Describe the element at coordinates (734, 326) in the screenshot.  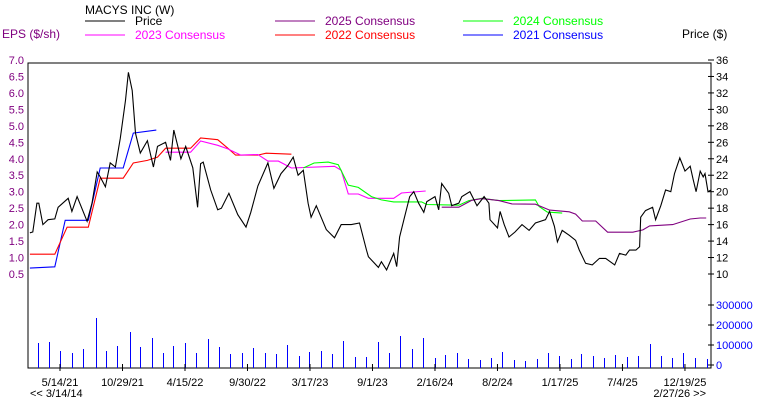
I see `volume-tick-label: 200000` at that location.